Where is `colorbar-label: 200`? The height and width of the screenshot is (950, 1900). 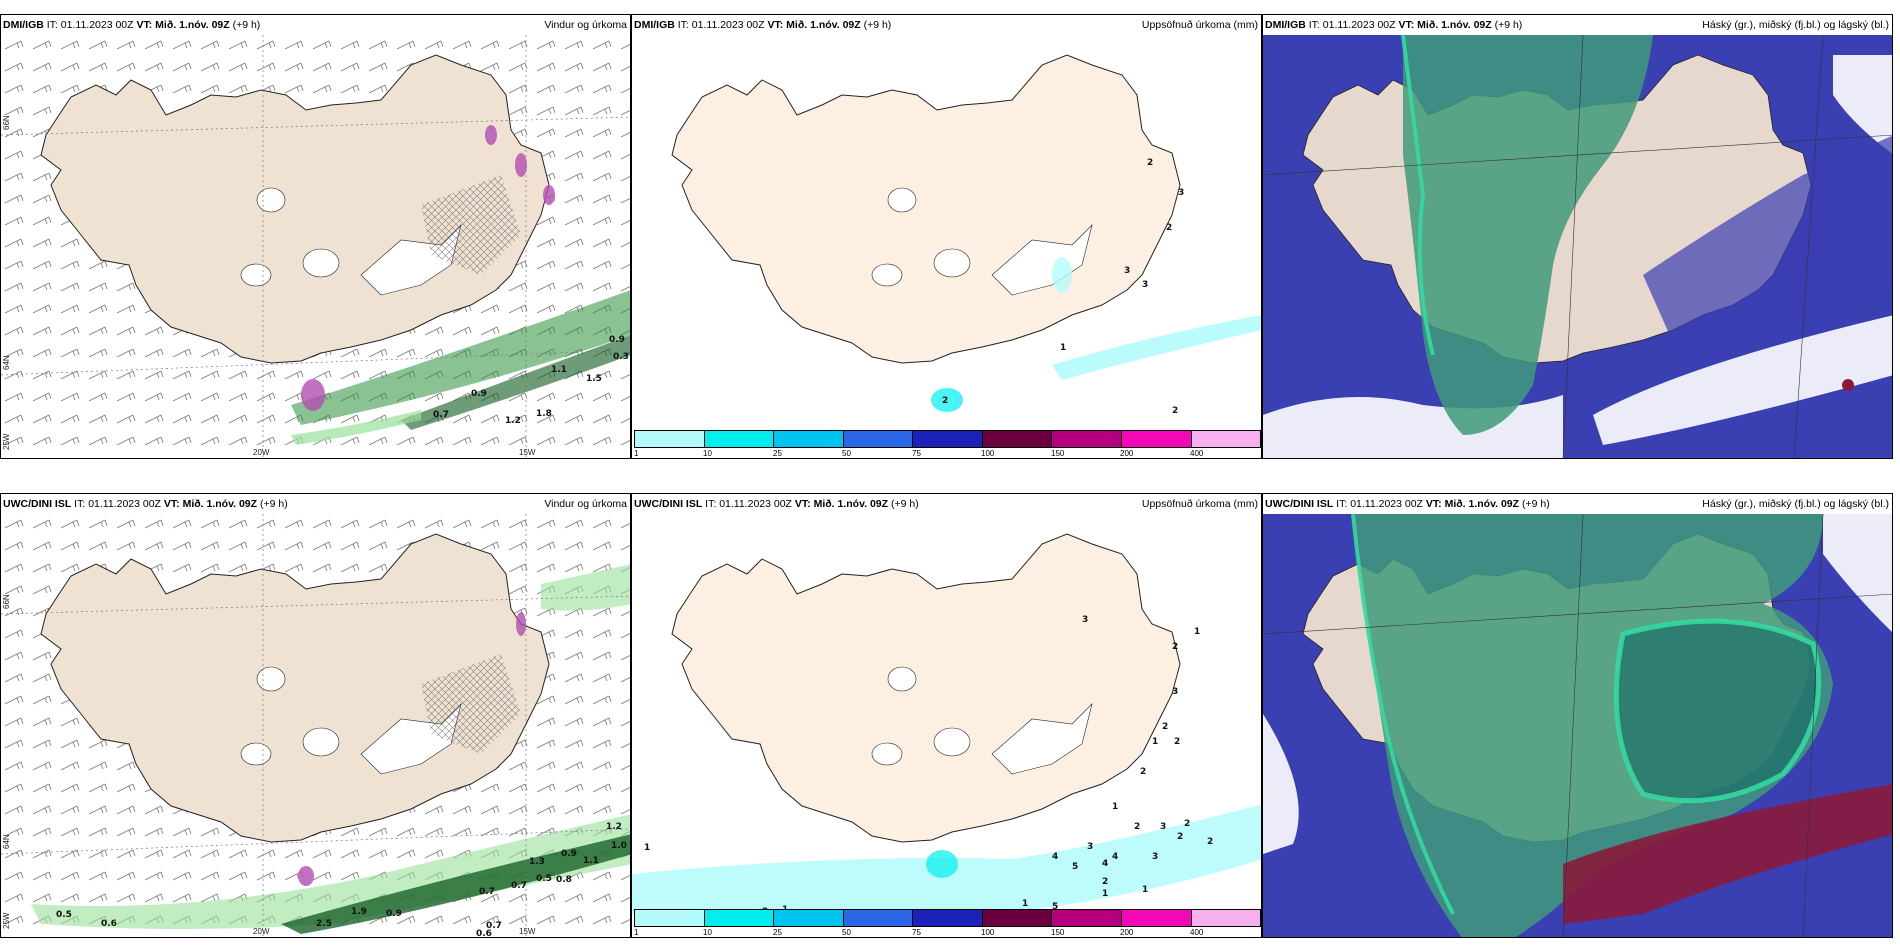
colorbar-label: 200 is located at coordinates (1127, 453).